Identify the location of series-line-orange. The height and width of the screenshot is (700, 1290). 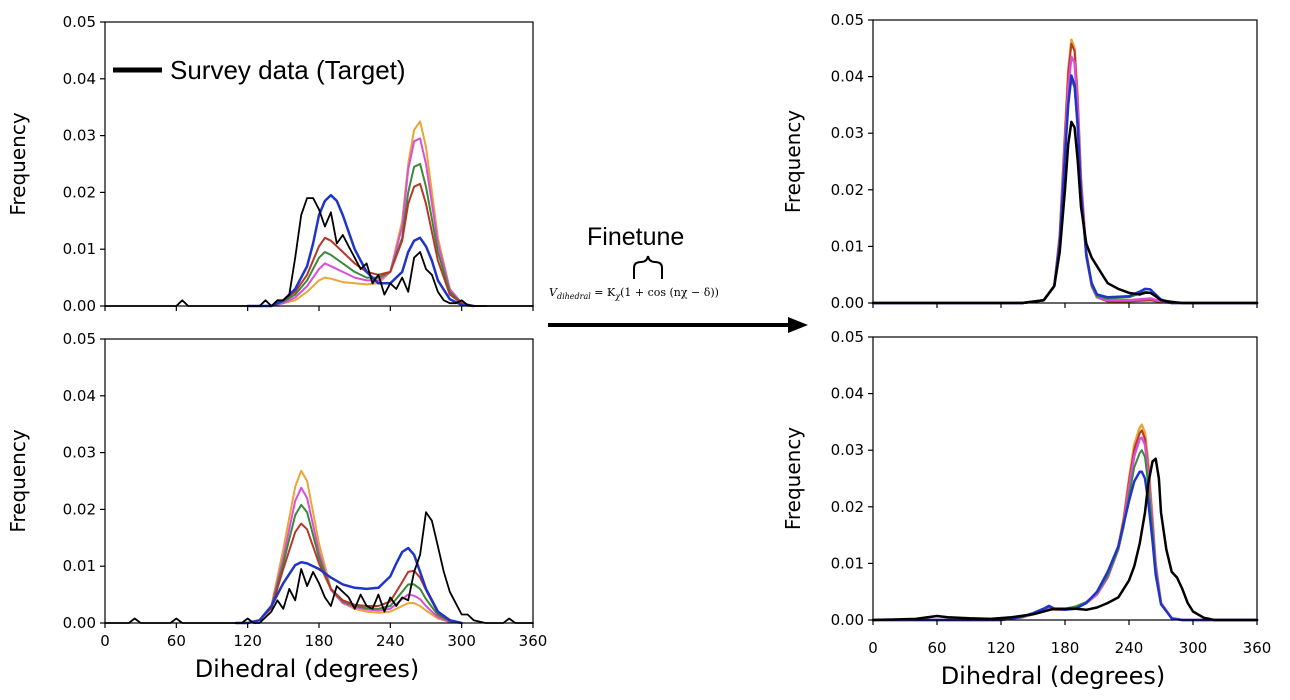
(1065, 522).